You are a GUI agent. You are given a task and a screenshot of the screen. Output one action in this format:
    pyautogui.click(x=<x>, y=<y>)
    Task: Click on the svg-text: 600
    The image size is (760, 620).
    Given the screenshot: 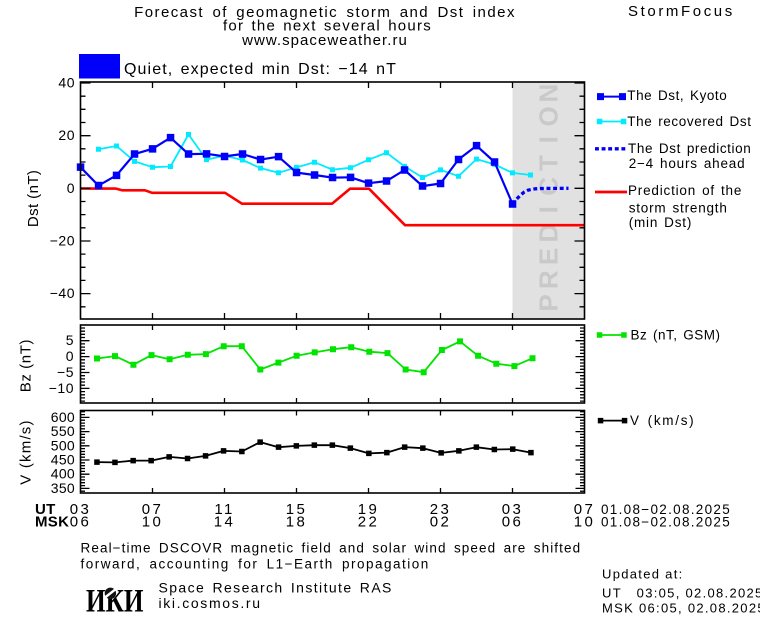 What is the action you would take?
    pyautogui.click(x=63, y=417)
    